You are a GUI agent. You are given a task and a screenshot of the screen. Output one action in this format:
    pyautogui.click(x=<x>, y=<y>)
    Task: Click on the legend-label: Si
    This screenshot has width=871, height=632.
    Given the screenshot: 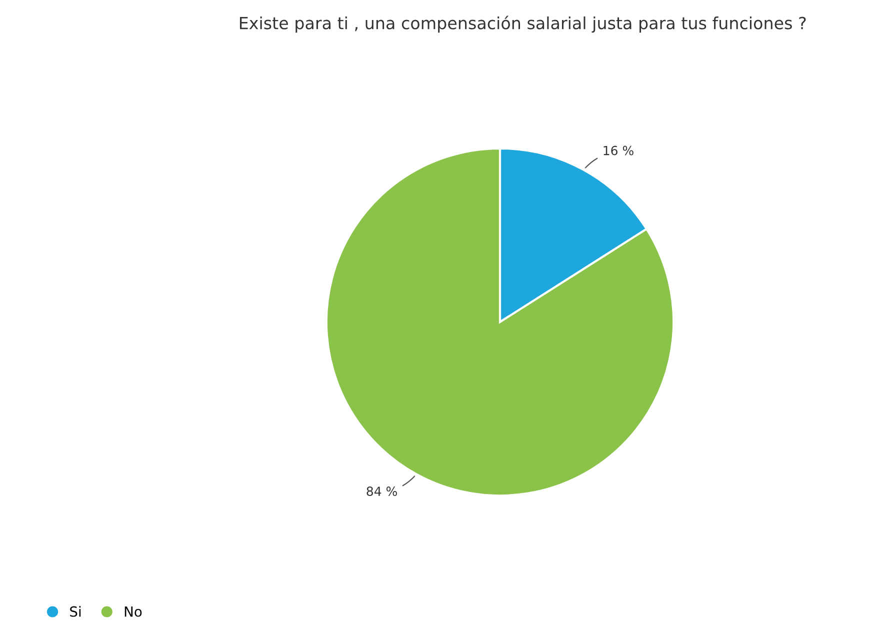 What is the action you would take?
    pyautogui.click(x=75, y=611)
    